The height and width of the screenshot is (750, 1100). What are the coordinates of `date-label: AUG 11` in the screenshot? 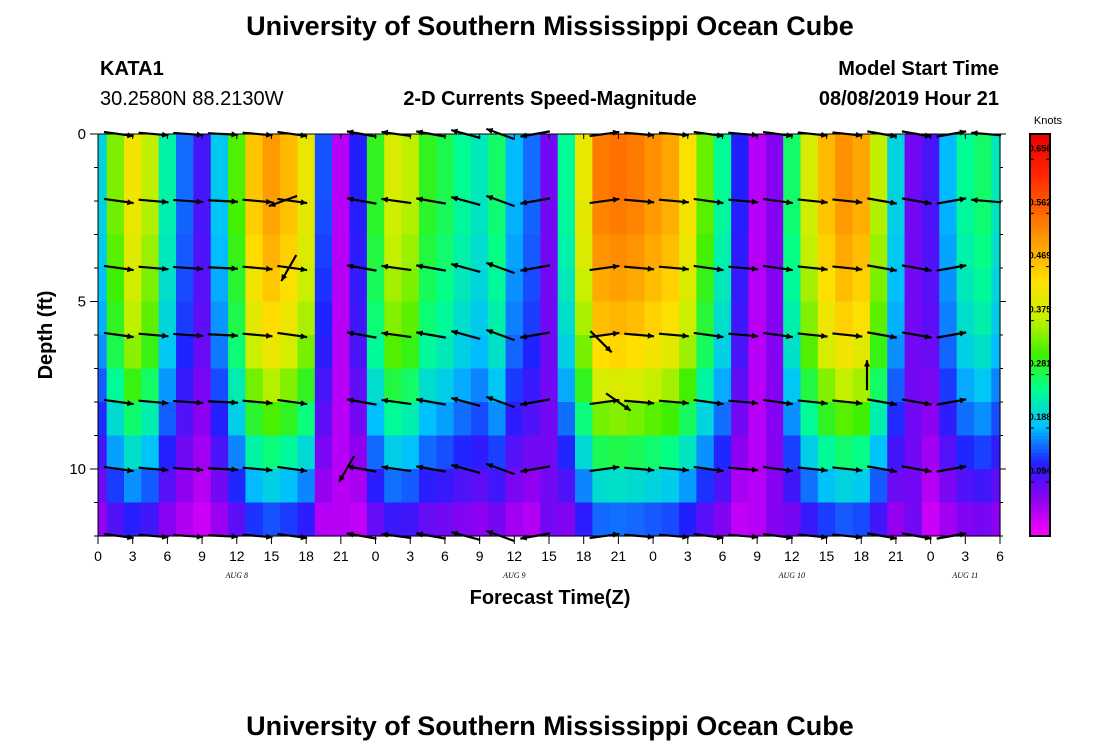 It's located at (964, 575).